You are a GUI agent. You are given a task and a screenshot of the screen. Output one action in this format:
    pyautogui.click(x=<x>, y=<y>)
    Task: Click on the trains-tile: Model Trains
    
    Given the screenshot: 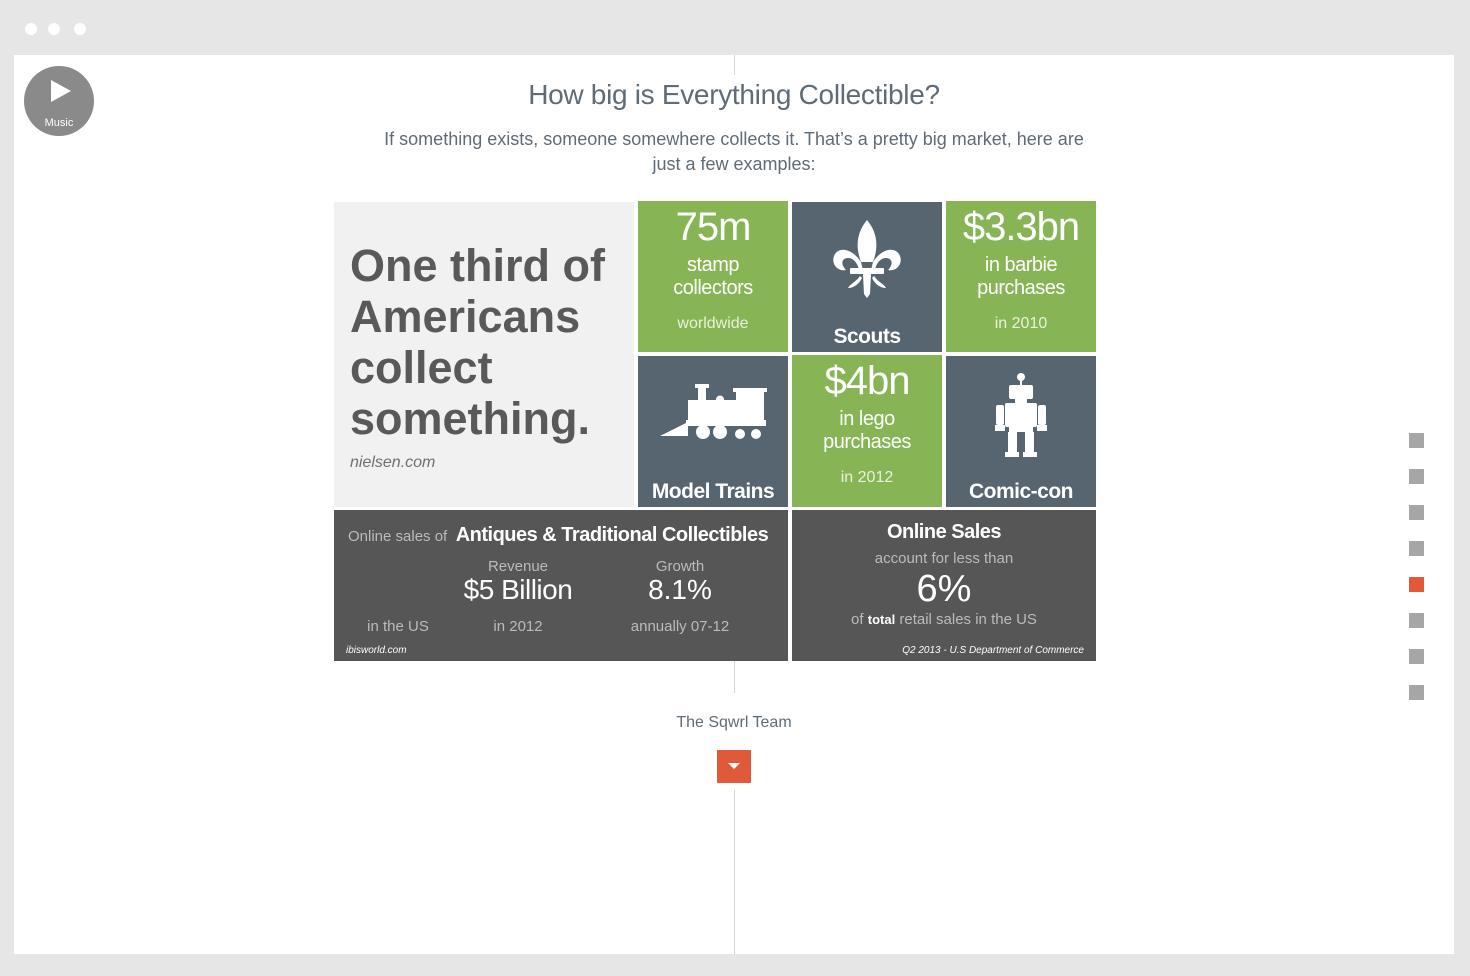 What is the action you would take?
    pyautogui.click(x=713, y=431)
    